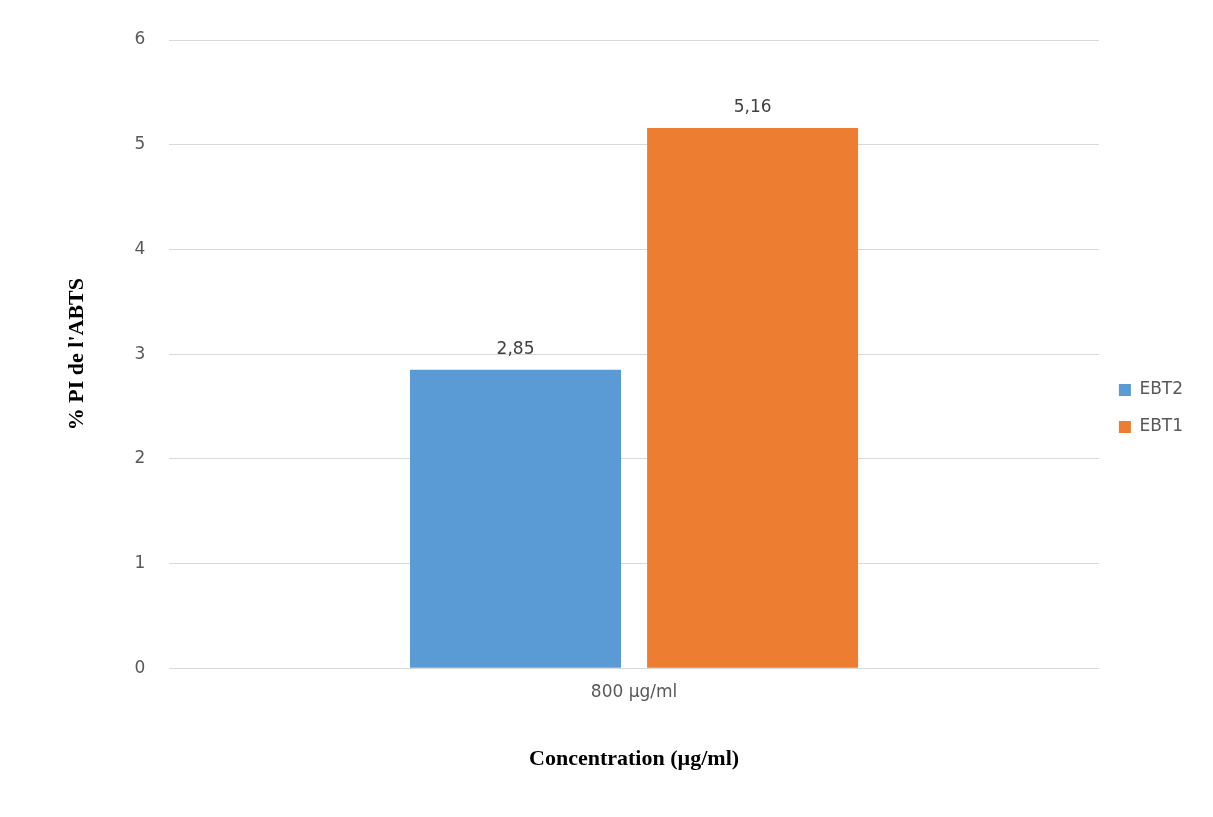 Image resolution: width=1213 pixels, height=817 pixels. I want to click on legend-label: EBT1, so click(1161, 425).